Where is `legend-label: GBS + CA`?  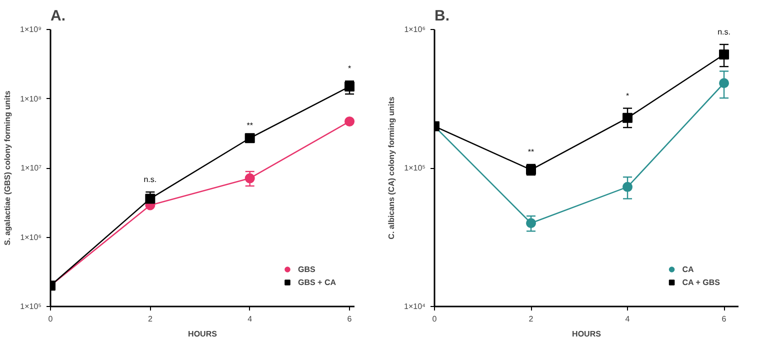
legend-label: GBS + CA is located at coordinates (317, 282).